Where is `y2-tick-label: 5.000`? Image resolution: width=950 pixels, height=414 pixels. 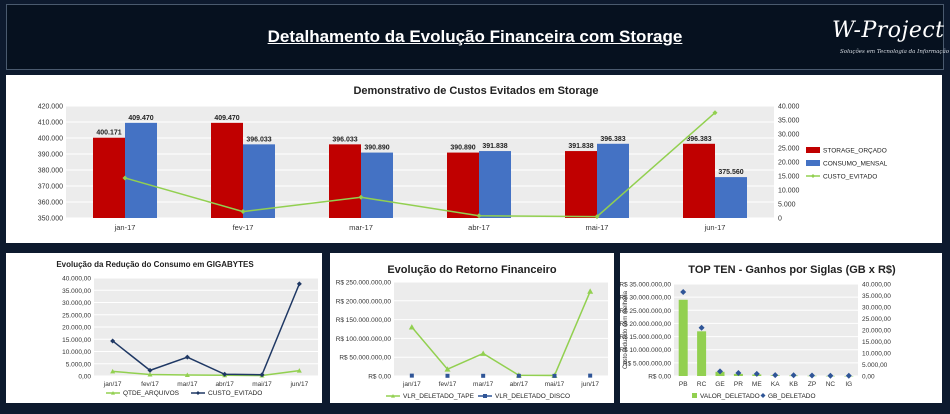
y2-tick-label: 5.000 is located at coordinates (787, 205).